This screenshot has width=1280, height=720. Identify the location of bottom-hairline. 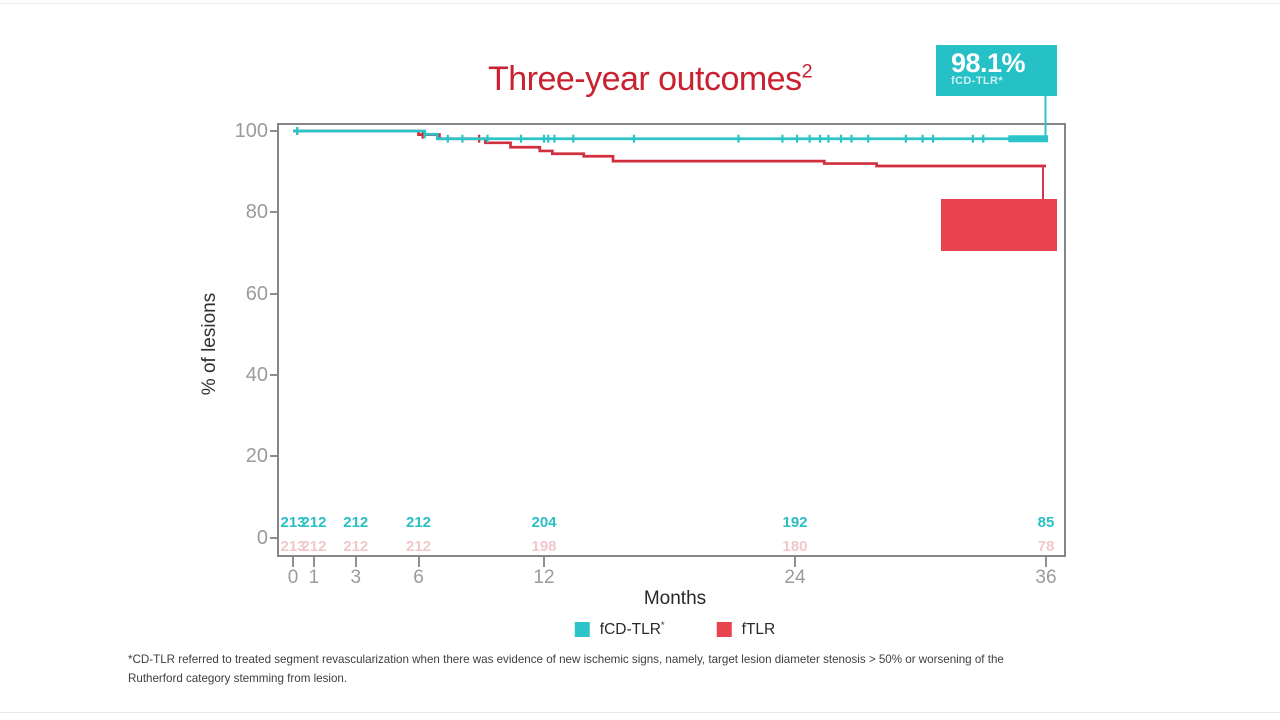
(640, 712).